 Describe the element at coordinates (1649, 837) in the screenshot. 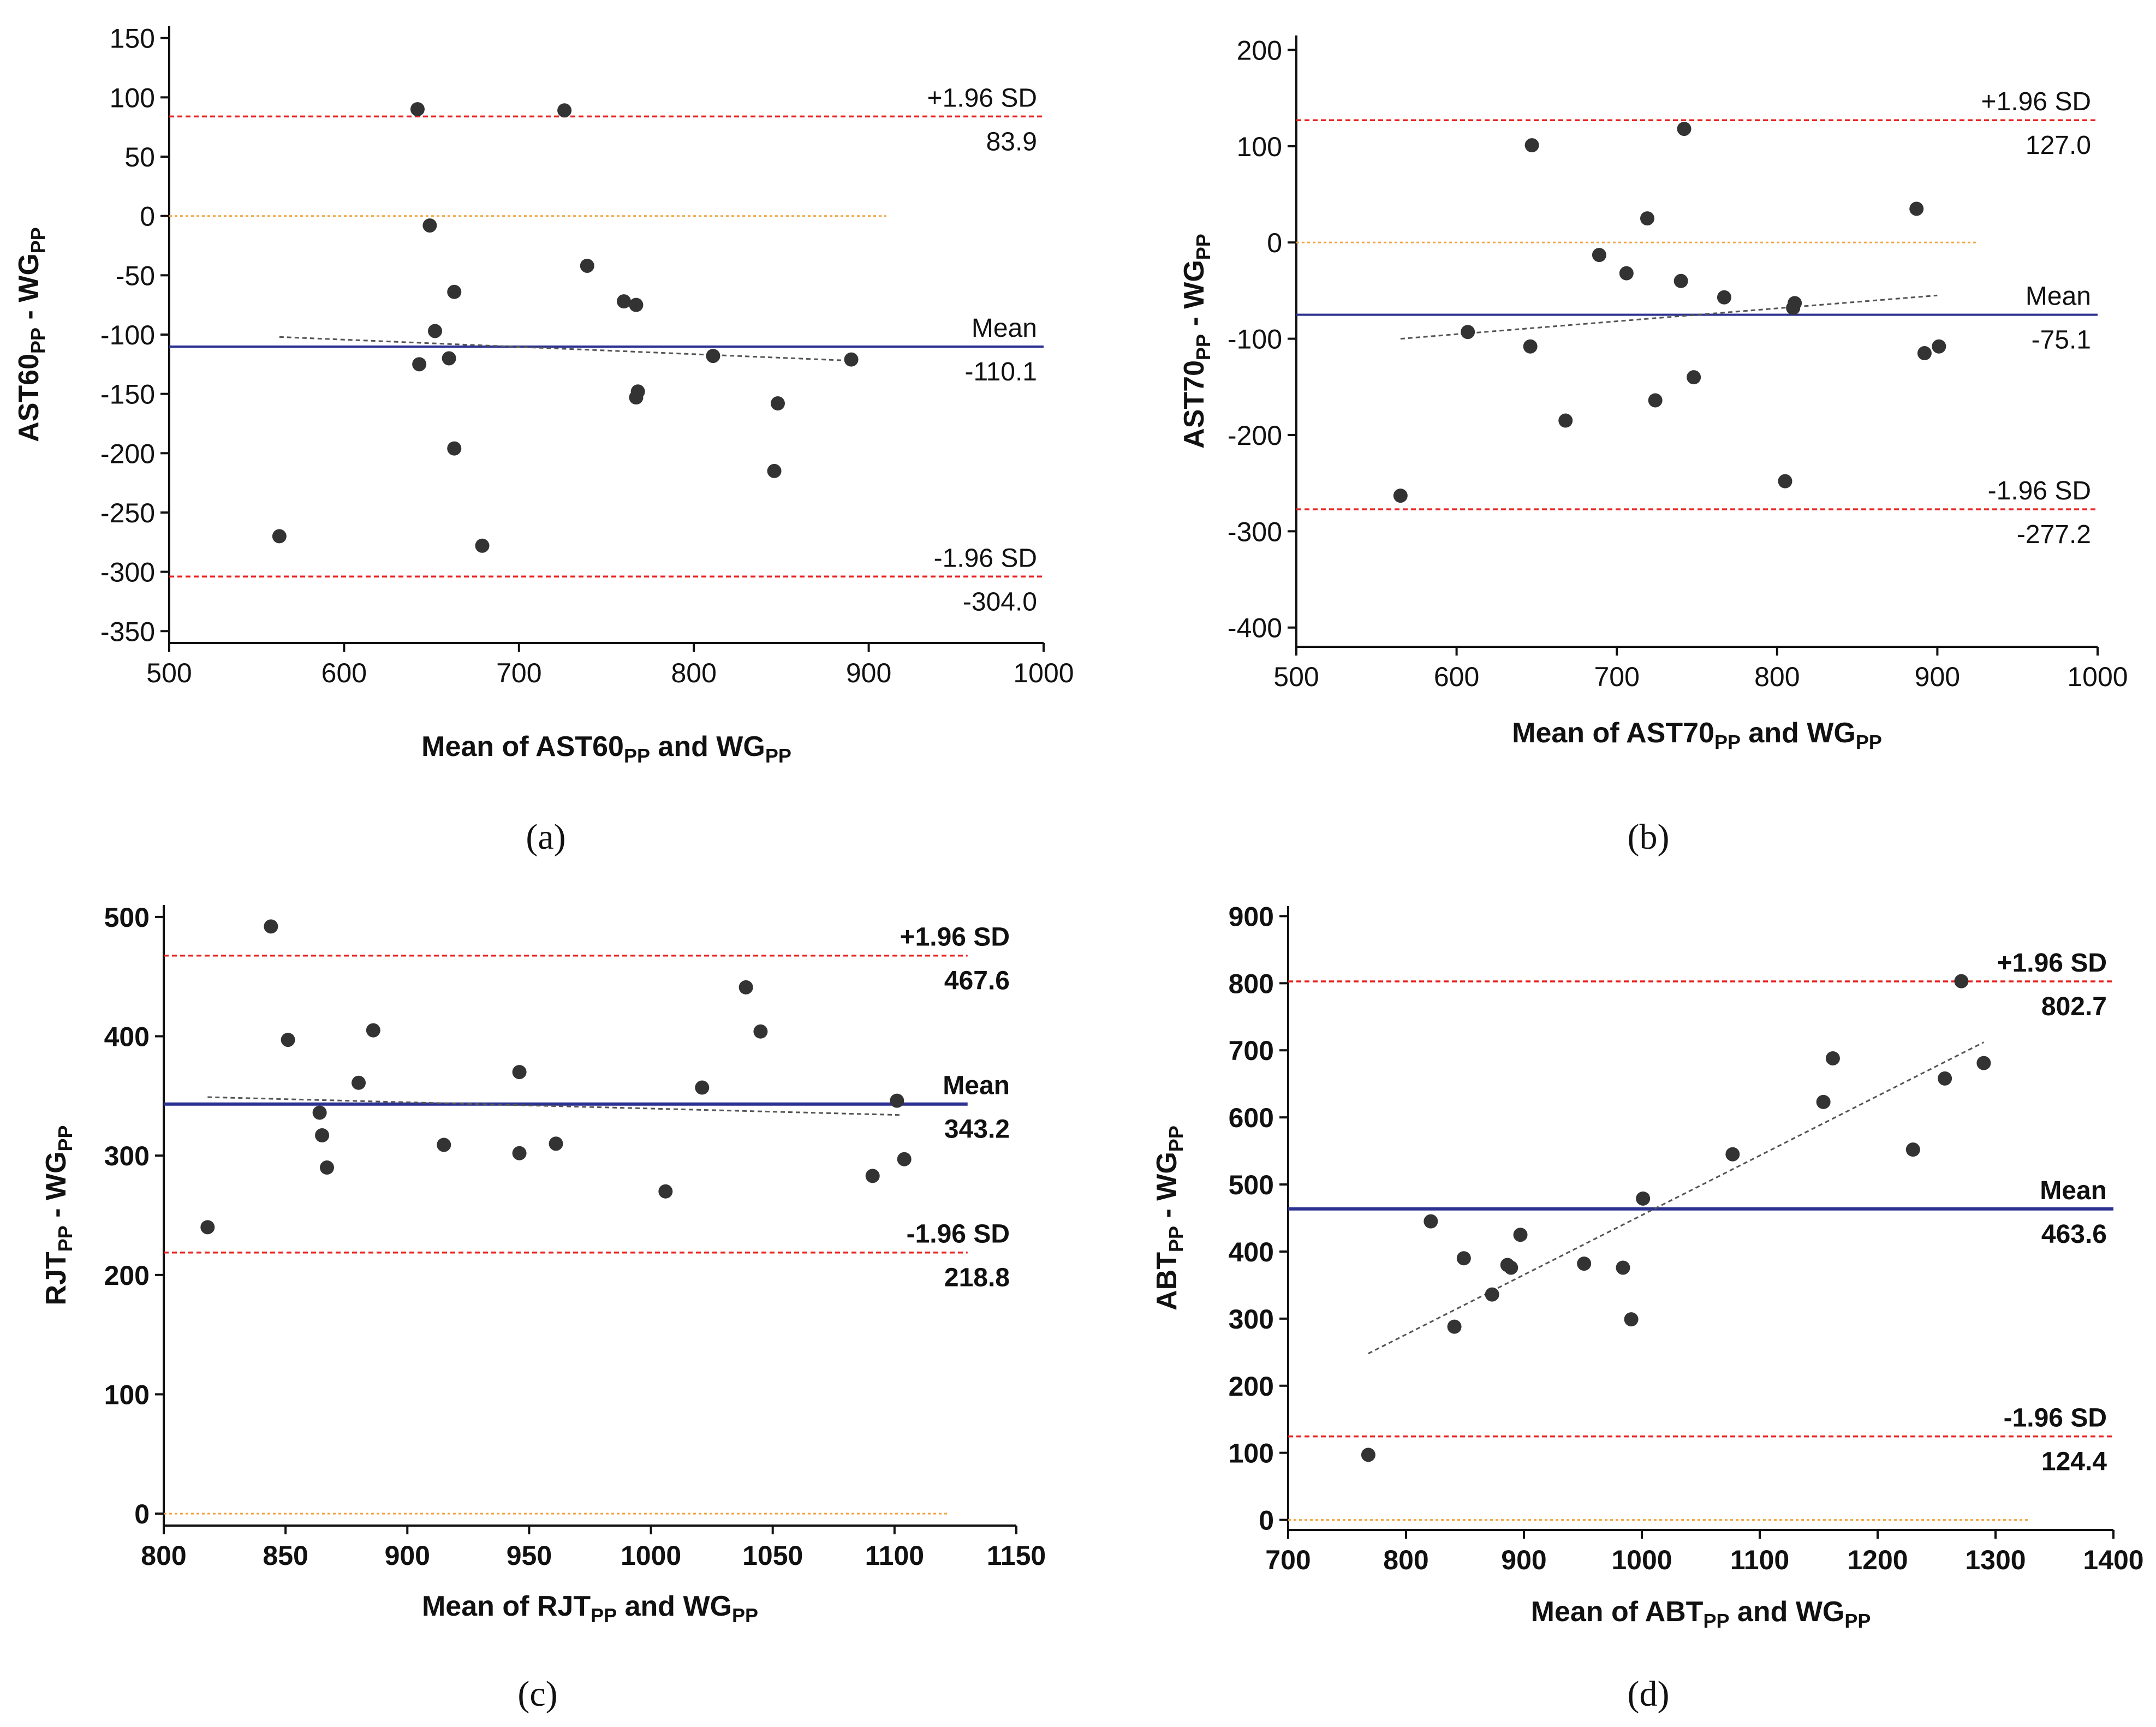

I see `panel-label: (b)` at that location.